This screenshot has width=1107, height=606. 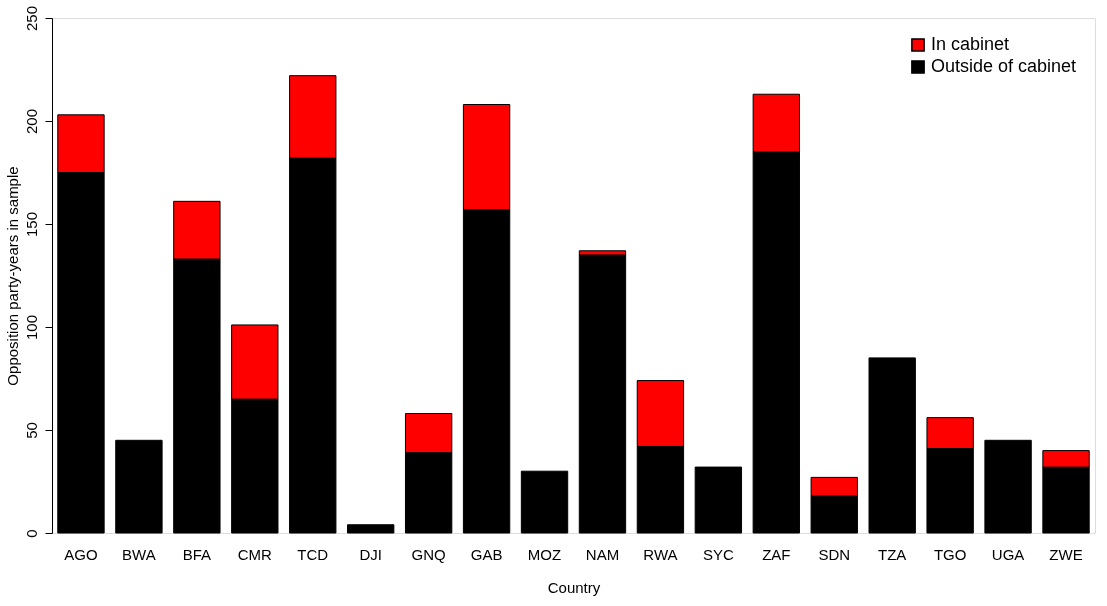 What do you see at coordinates (31, 430) in the screenshot?
I see `y-tick-label: 50` at bounding box center [31, 430].